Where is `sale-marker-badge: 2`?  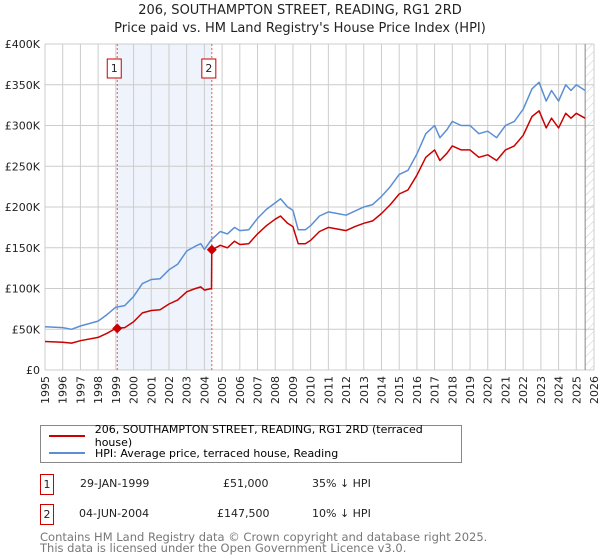
sale-marker-badge: 2 is located at coordinates (47, 514).